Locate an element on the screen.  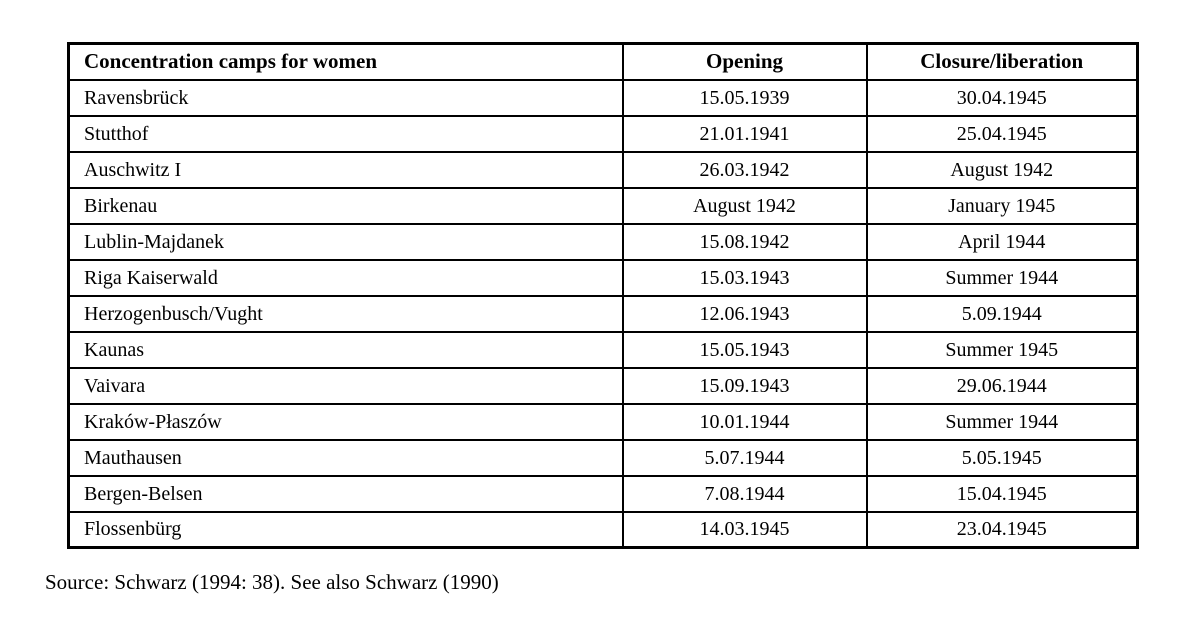
table-row: Bergen-Belsen 7.08.1944 15.04.1945 is located at coordinates (603, 493).